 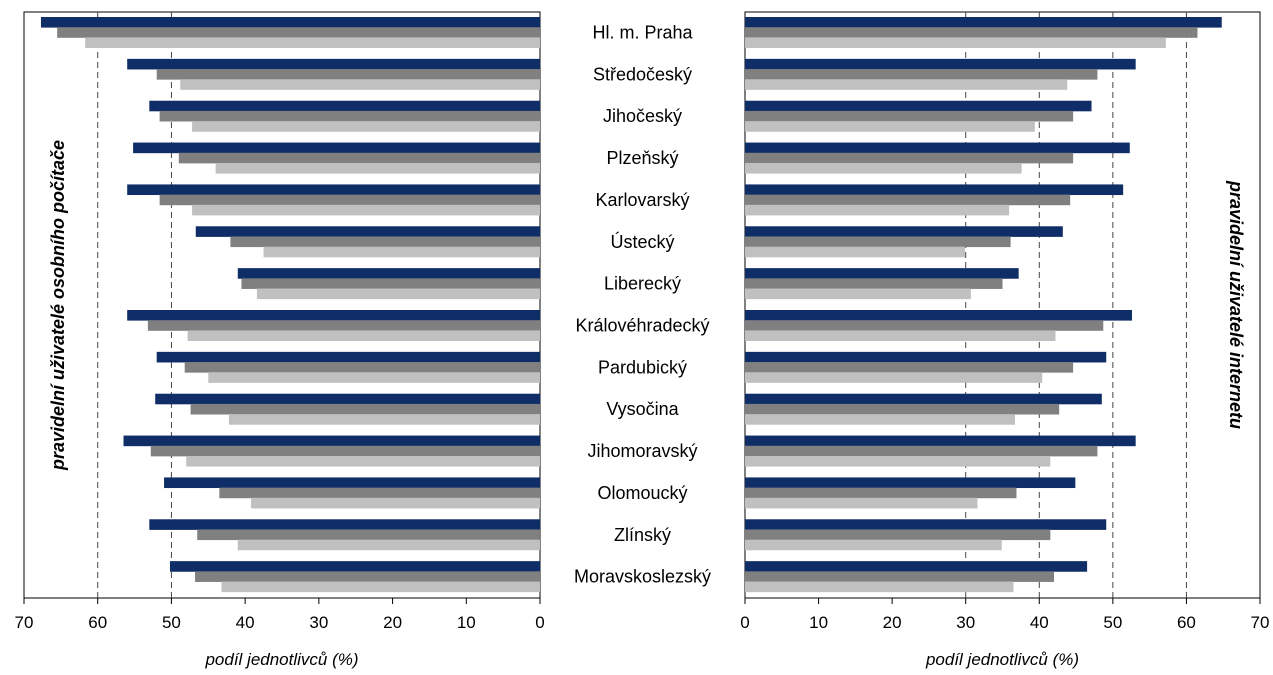 What do you see at coordinates (744, 622) in the screenshot?
I see `right-tick-label-0: 0` at bounding box center [744, 622].